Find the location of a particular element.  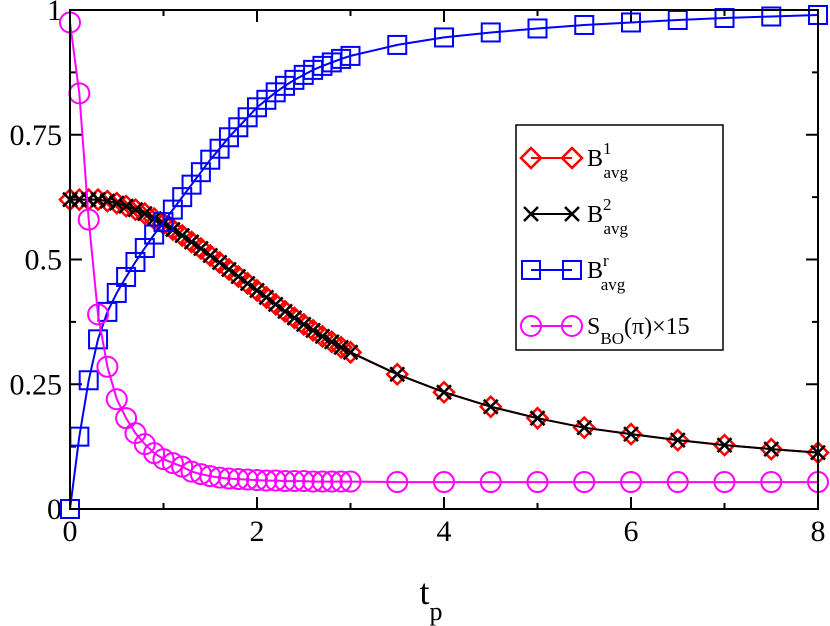

legend-box is located at coordinates (619, 237).